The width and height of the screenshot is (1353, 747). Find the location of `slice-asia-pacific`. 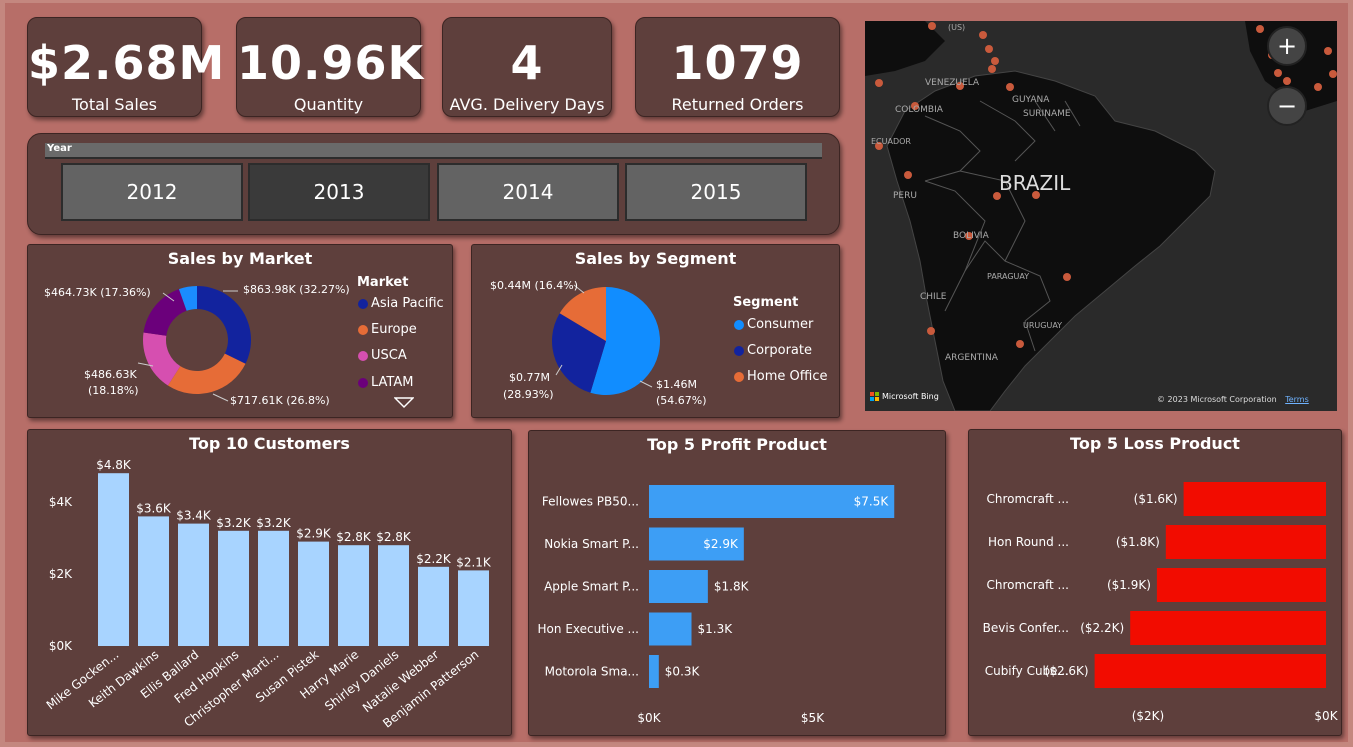

slice-asia-pacific is located at coordinates (224, 325).